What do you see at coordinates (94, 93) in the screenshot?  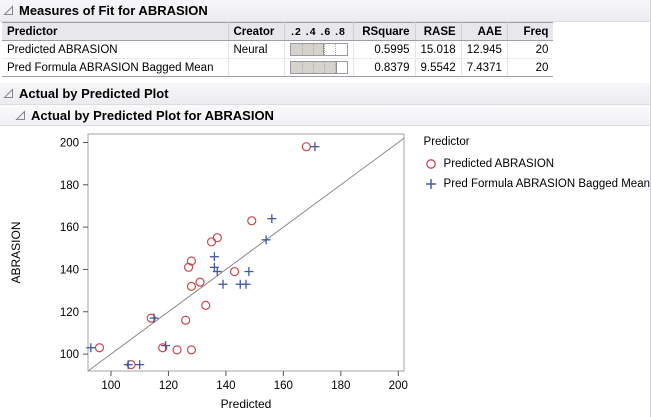 I see `actual-by-predicted-title: Actual by Predicted Plot` at bounding box center [94, 93].